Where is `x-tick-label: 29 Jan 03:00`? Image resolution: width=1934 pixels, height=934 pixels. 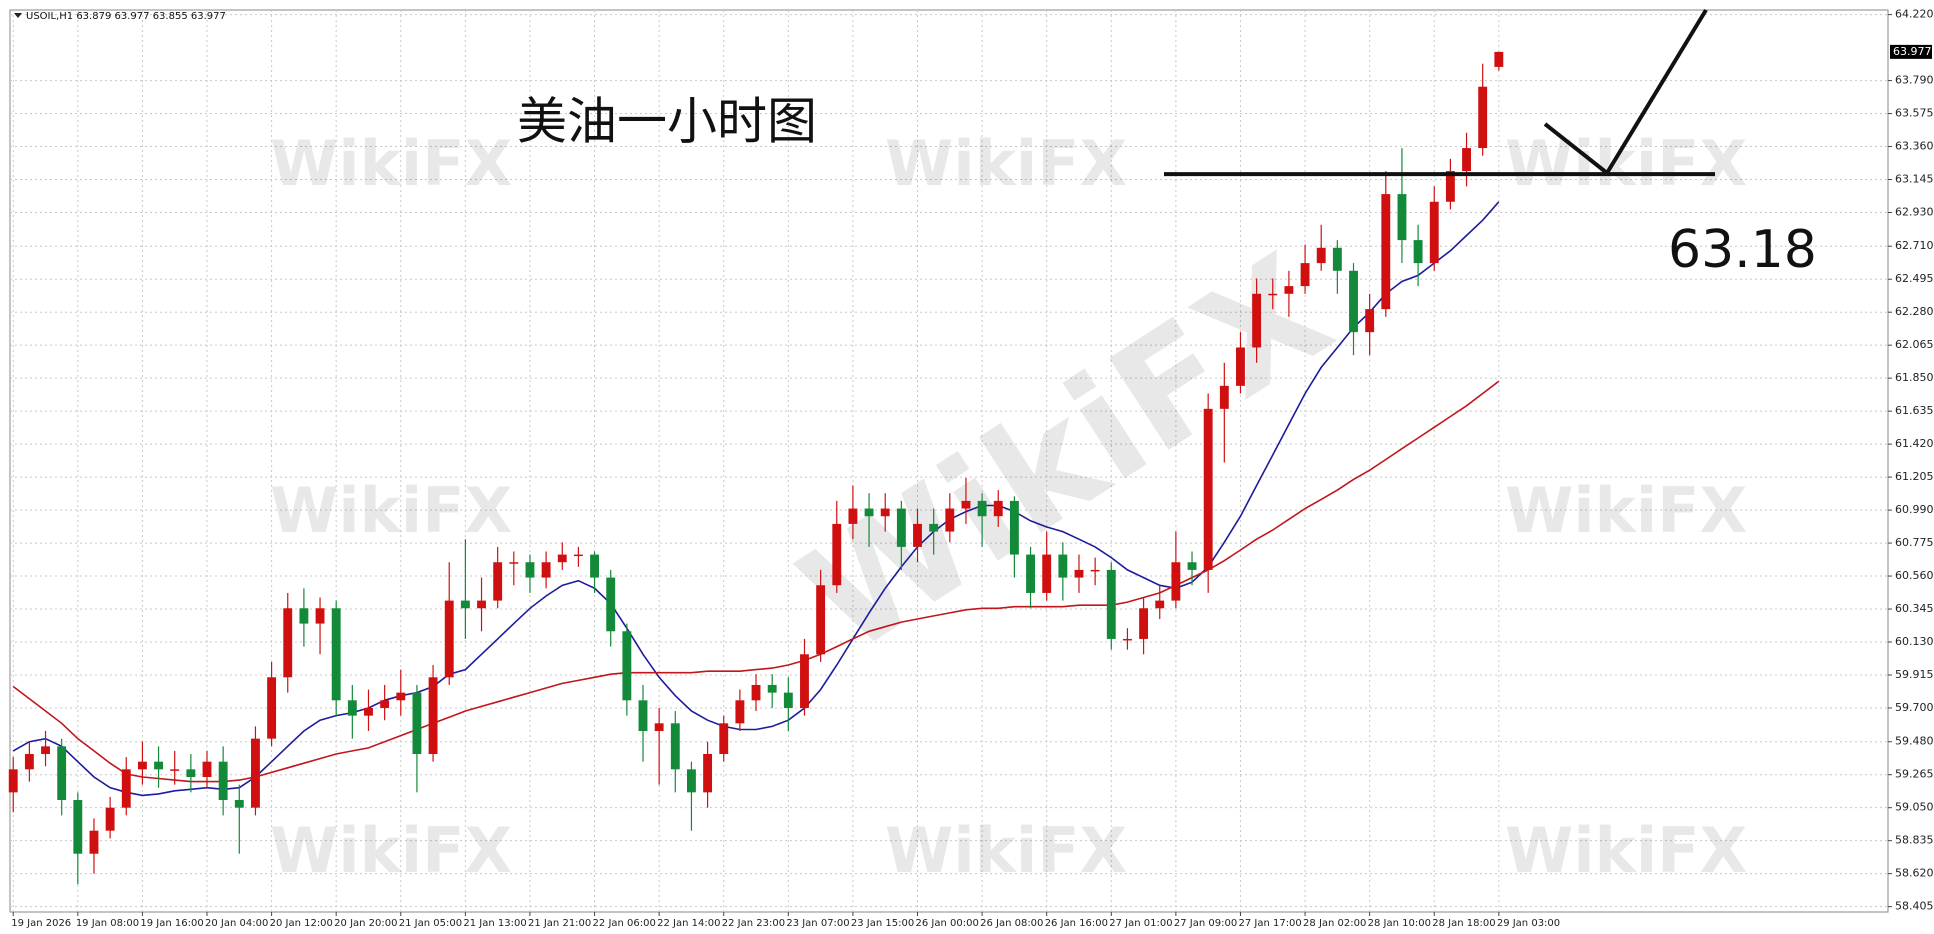
x-tick-label: 29 Jan 03:00 is located at coordinates (1528, 923).